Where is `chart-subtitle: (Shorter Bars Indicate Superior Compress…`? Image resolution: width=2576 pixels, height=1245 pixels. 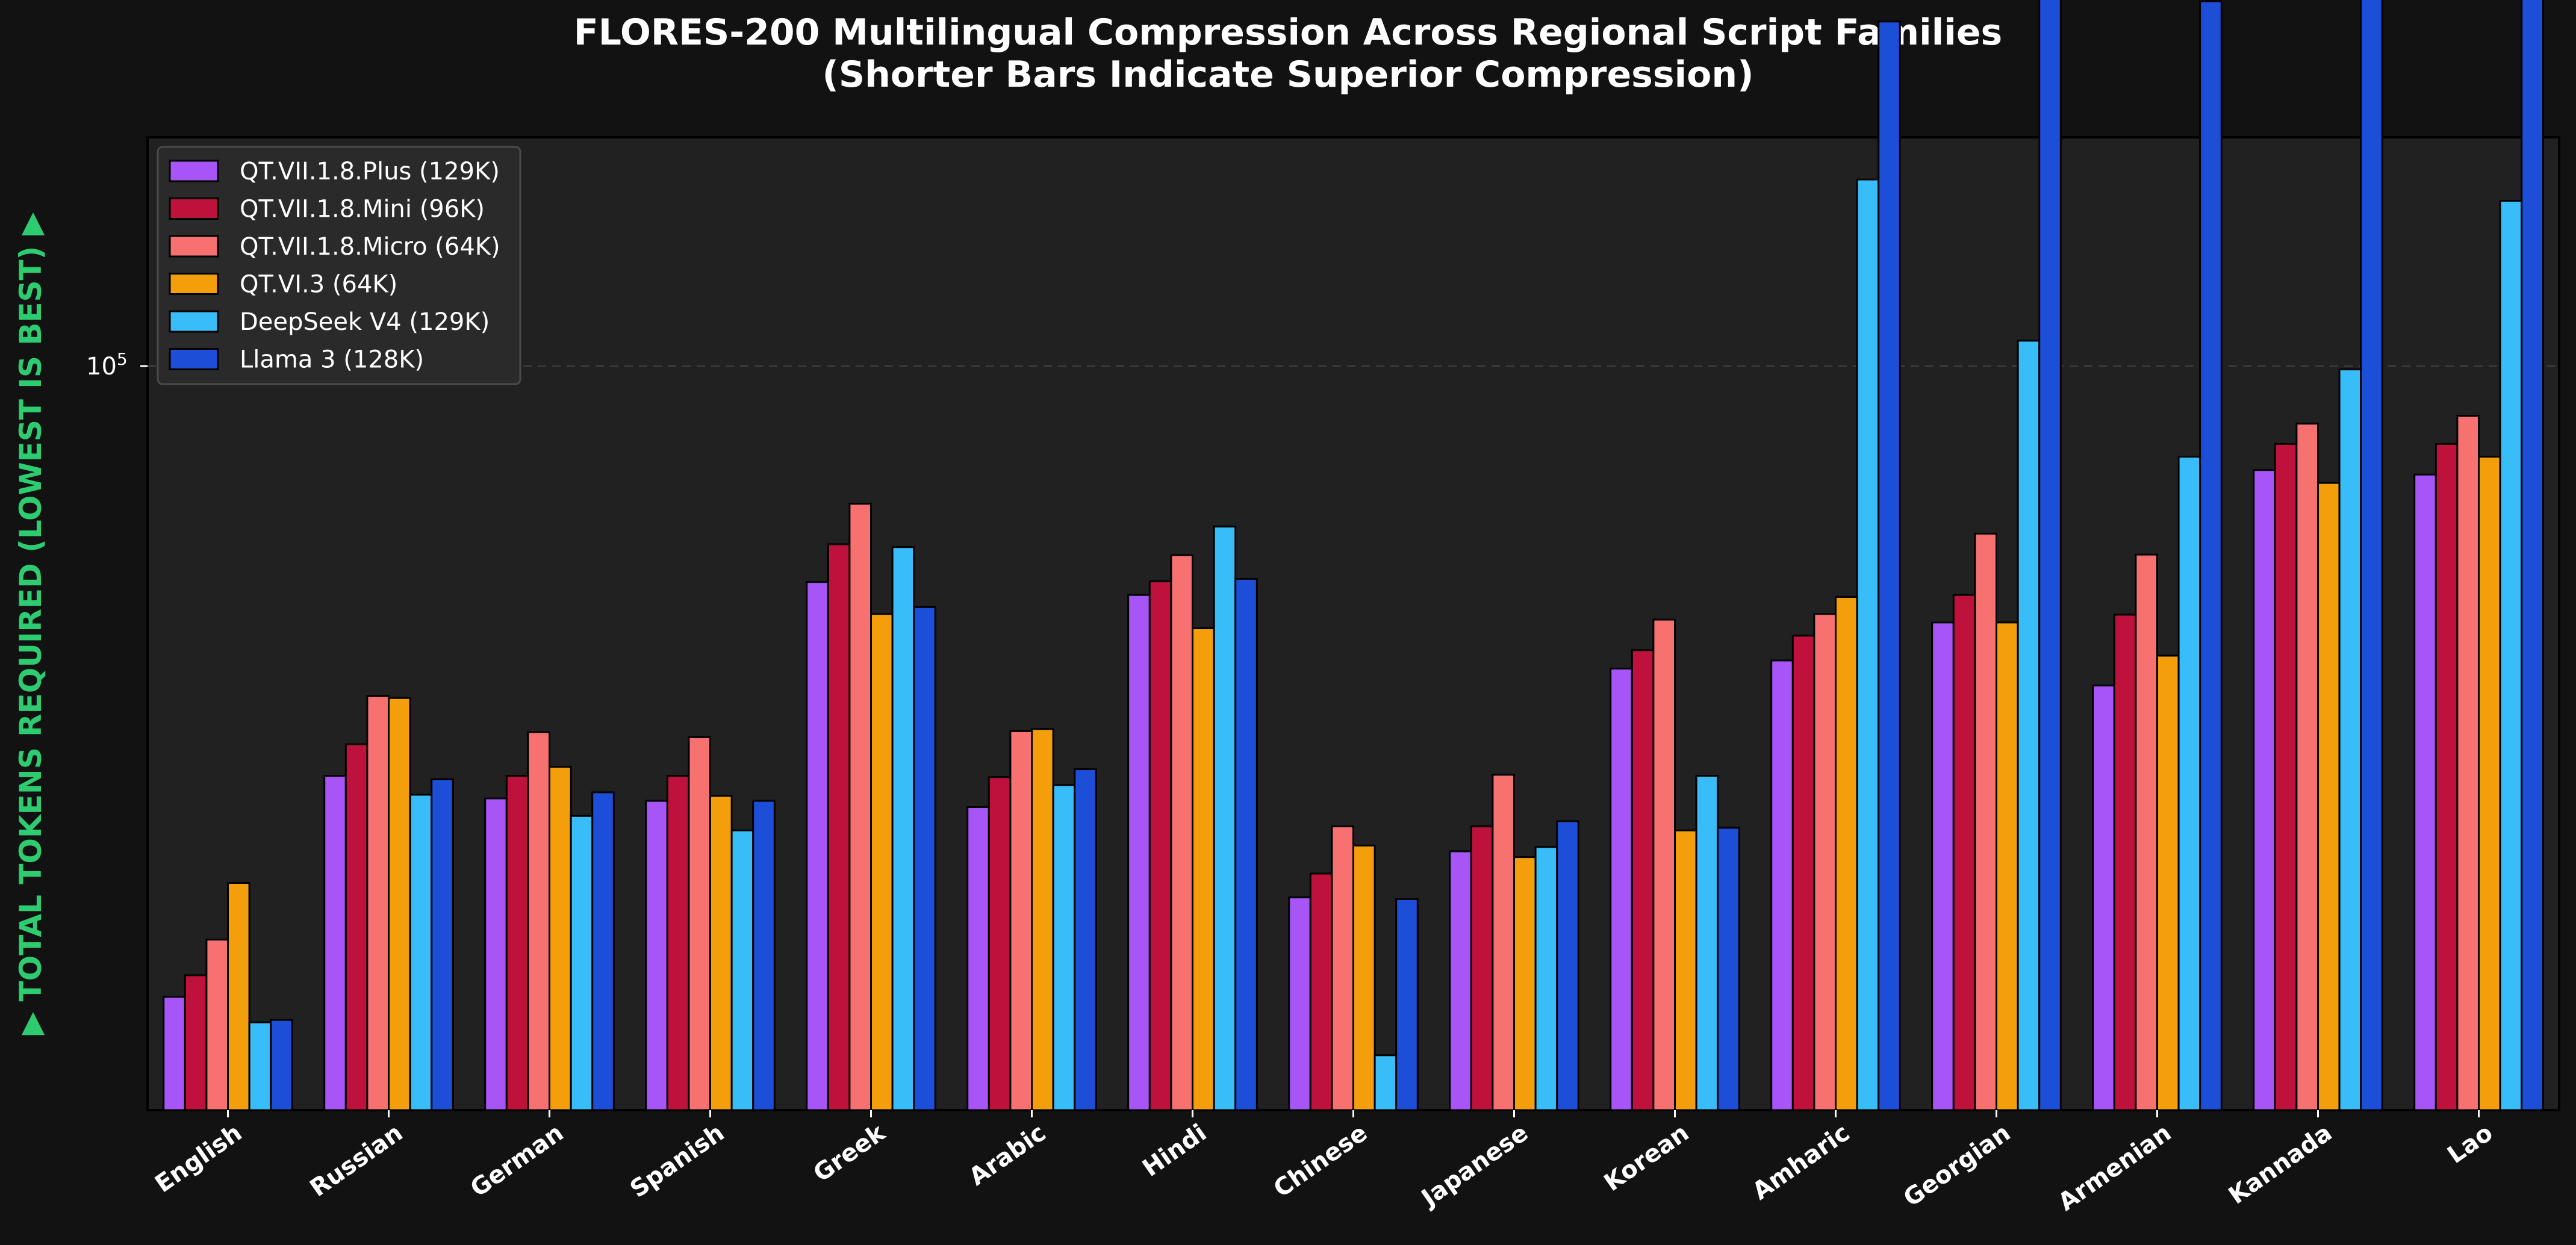 chart-subtitle: (Shorter Bars Indicate Superior Compress… is located at coordinates (1288, 75).